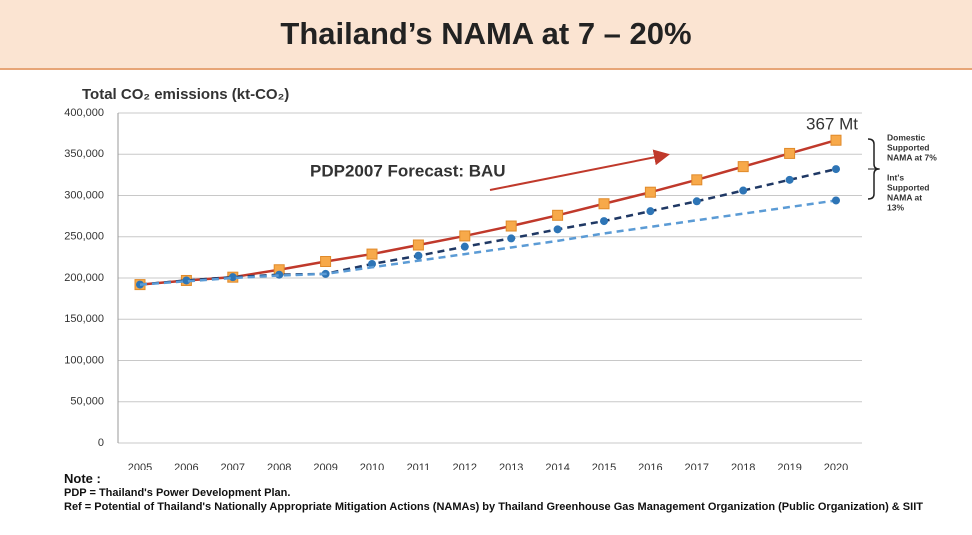 Image resolution: width=972 pixels, height=535 pixels. I want to click on x-tick-label: 2005, so click(140, 466).